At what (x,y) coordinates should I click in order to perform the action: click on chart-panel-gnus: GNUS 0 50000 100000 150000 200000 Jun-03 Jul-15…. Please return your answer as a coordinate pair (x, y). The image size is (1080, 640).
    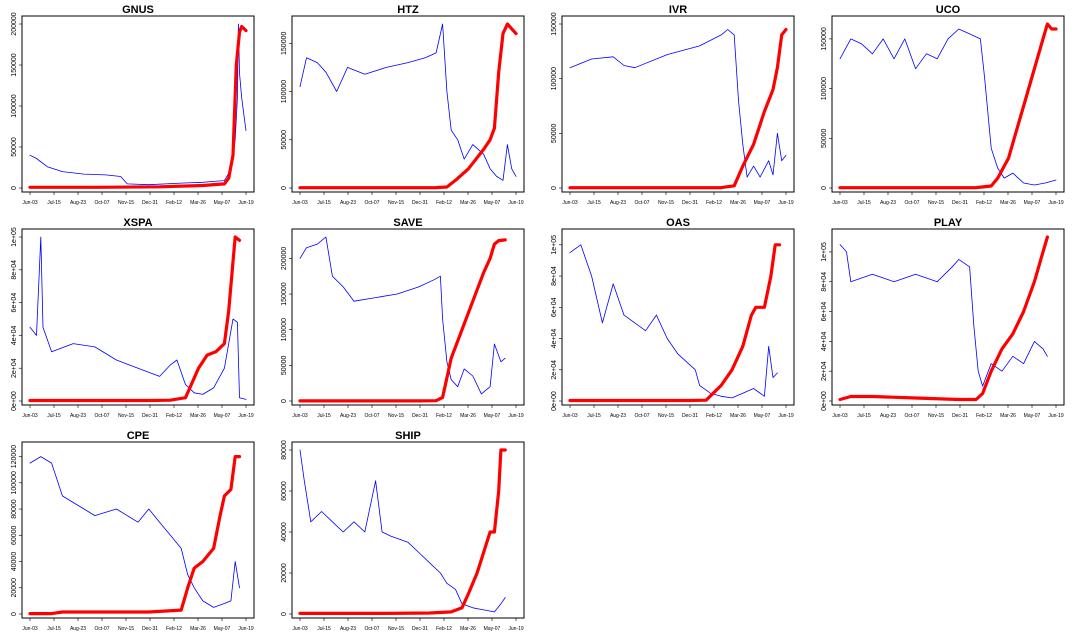
    Looking at the image, I should click on (135, 106).